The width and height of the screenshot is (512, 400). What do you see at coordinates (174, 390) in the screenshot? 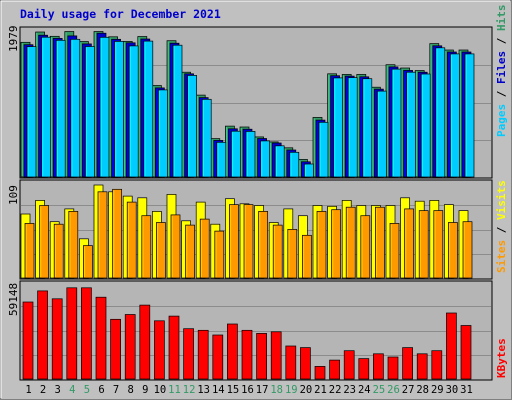
I see `x-label-day-11: 11` at bounding box center [174, 390].